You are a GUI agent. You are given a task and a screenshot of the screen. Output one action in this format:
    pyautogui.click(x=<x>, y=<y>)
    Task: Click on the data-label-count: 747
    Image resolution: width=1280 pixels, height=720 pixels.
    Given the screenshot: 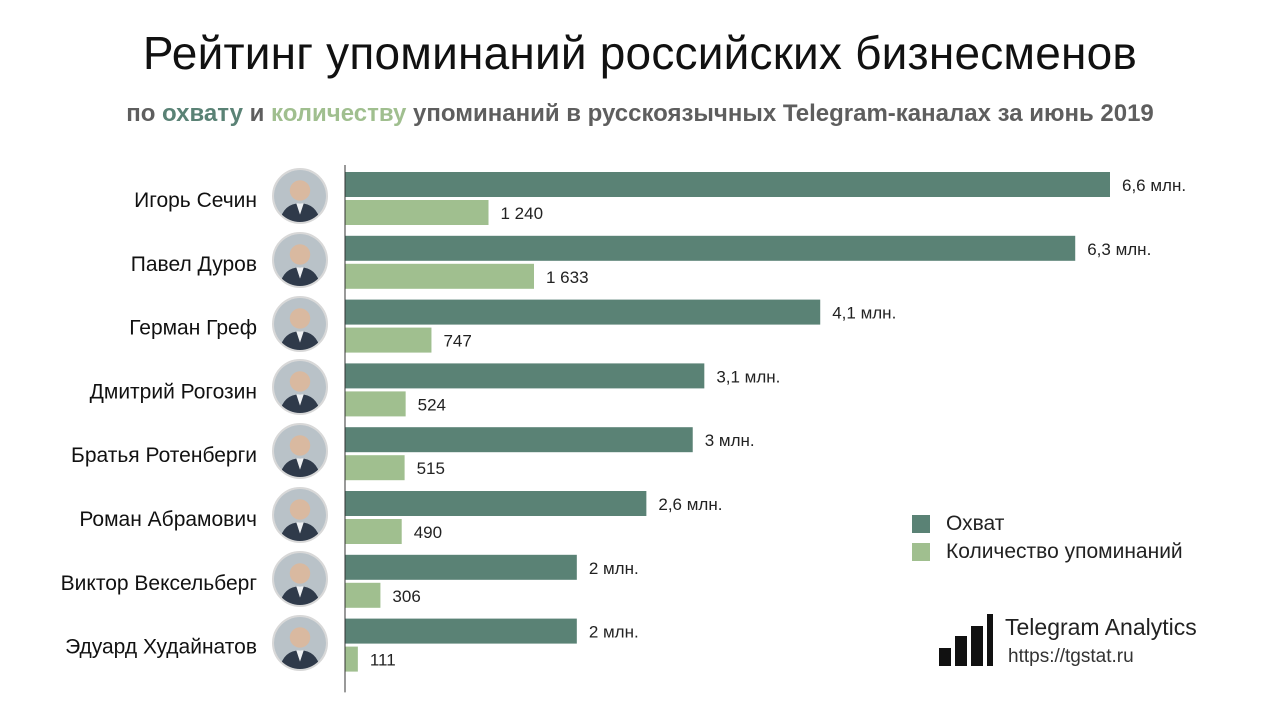 What is the action you would take?
    pyautogui.click(x=457, y=341)
    